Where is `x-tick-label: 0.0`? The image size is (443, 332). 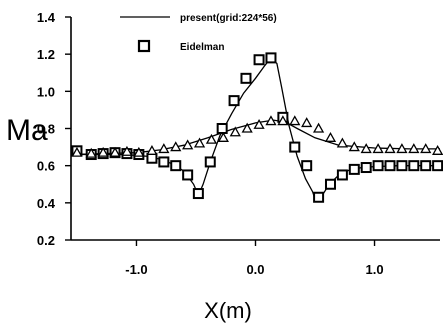 x-tick-label: 0.0 is located at coordinates (255, 269).